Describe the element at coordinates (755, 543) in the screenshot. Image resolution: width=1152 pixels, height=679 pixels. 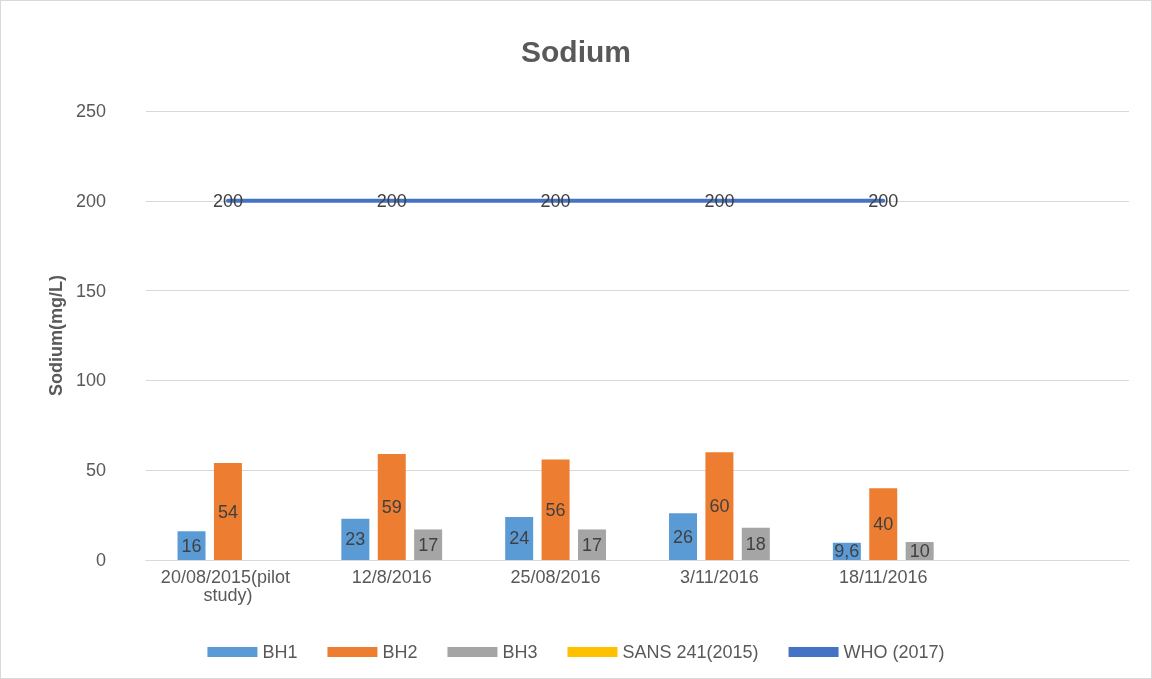
I see `data-label: 18` at that location.